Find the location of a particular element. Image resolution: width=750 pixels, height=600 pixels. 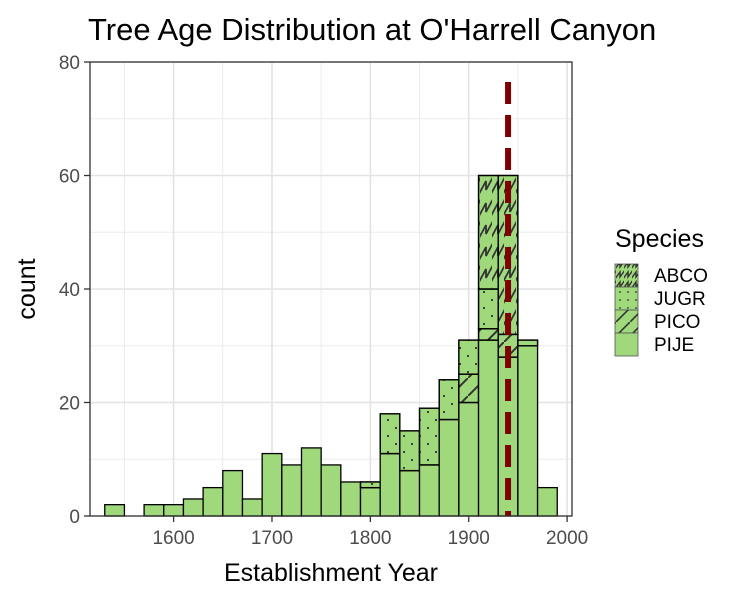

x-tick-label: 1700 is located at coordinates (272, 538).